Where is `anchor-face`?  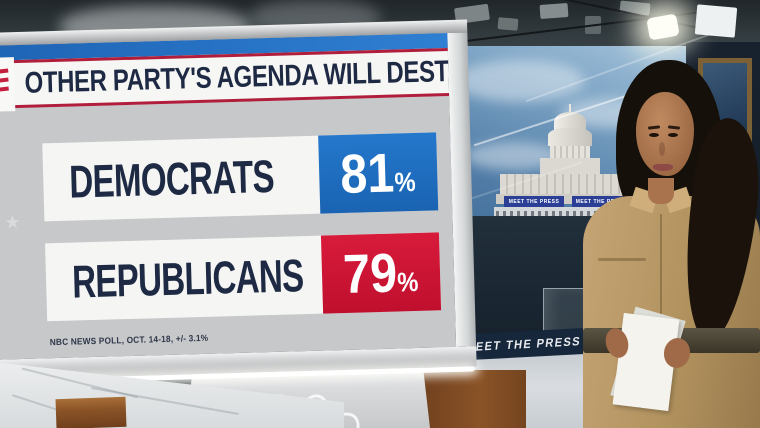
anchor-face is located at coordinates (665, 134).